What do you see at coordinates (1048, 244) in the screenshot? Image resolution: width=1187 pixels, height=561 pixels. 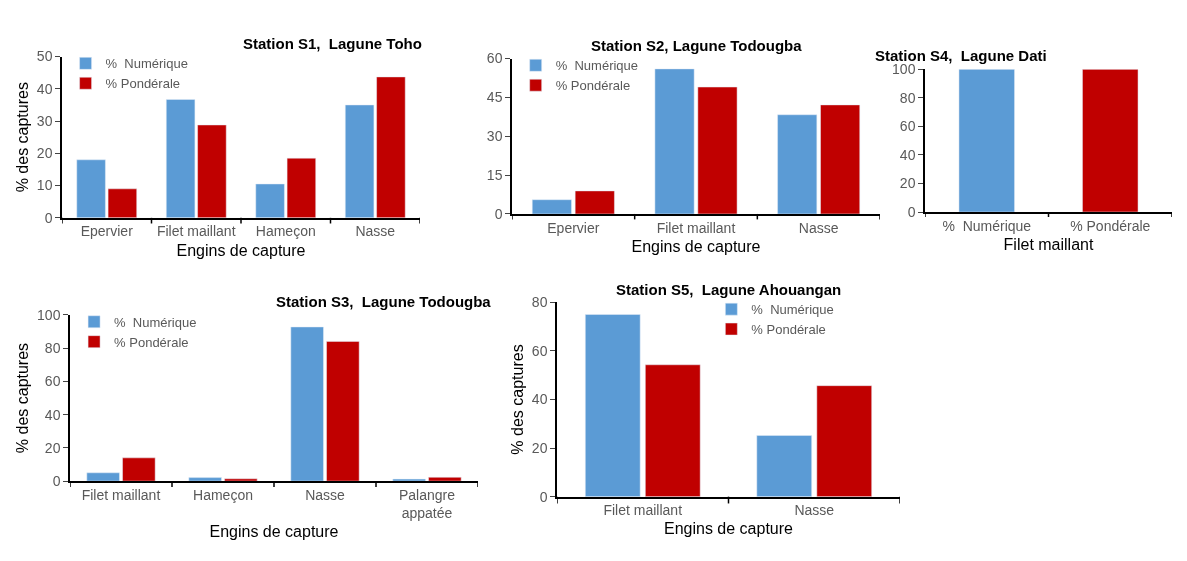 I see `x-axis-title: Filet maillant` at bounding box center [1048, 244].